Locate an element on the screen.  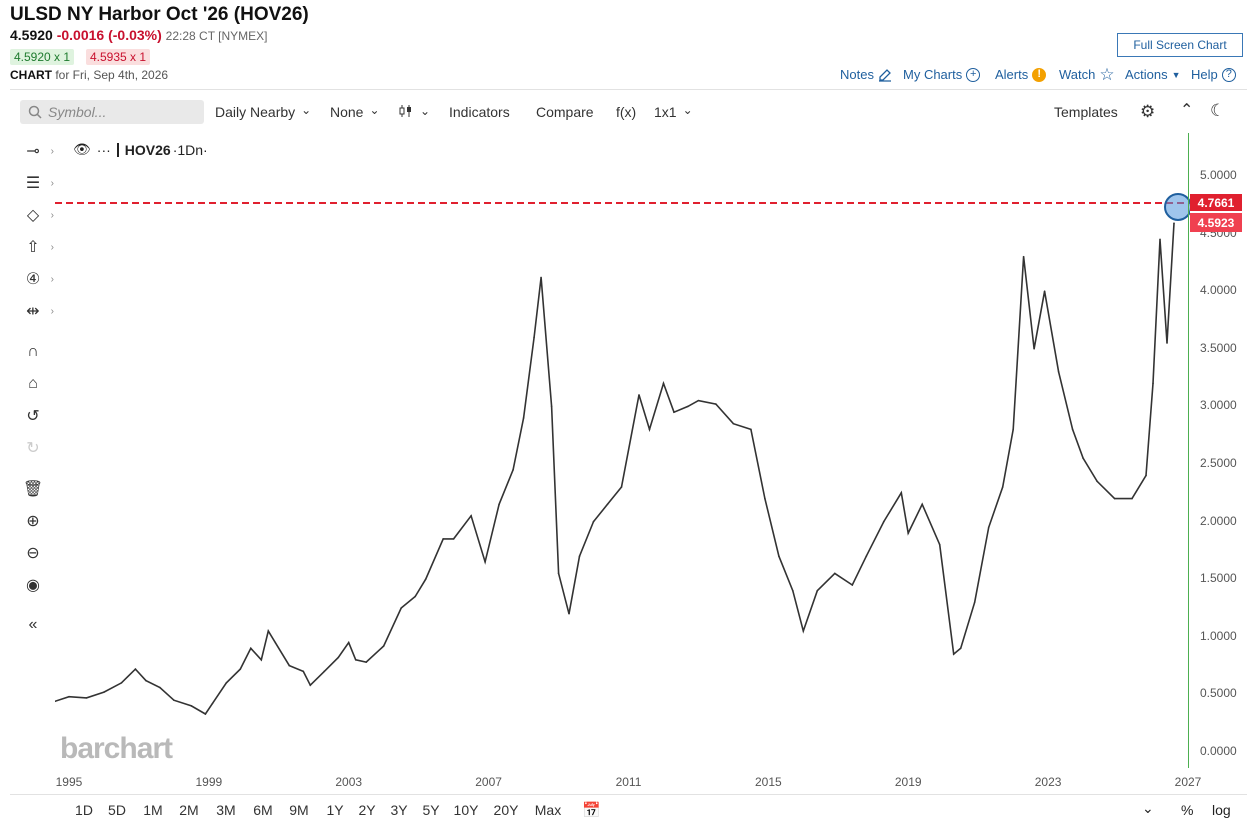
range-button-max: Max is located at coordinates (548, 810).